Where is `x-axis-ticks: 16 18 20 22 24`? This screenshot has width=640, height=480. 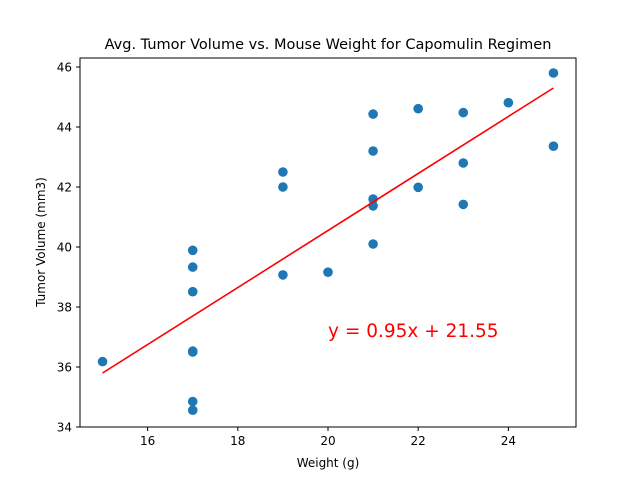
x-axis-ticks: 16 18 20 22 24 is located at coordinates (328, 437).